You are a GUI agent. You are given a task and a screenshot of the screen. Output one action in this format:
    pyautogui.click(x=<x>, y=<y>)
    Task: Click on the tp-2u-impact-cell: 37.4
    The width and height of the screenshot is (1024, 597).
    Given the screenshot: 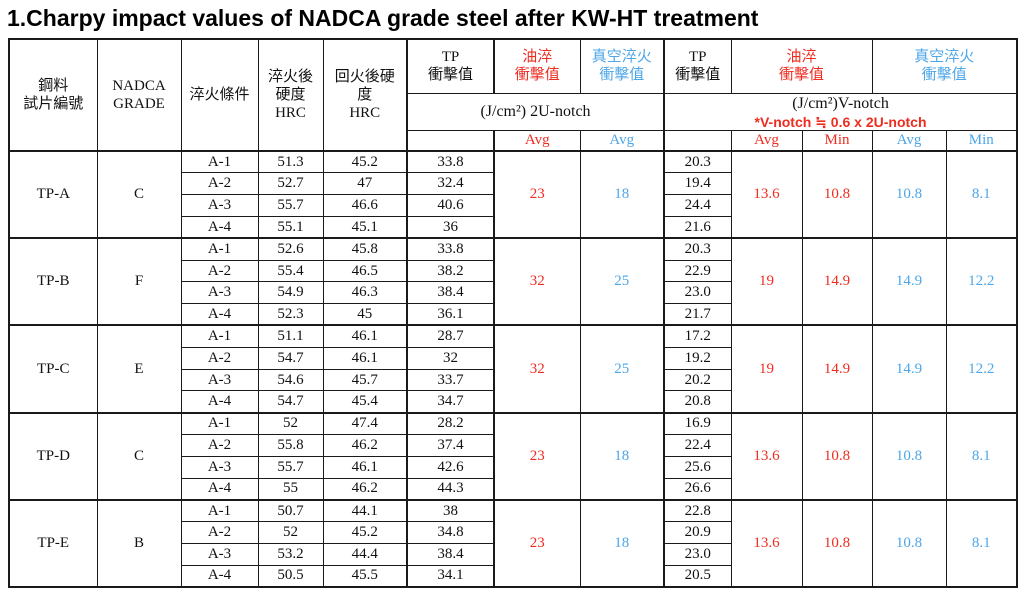 What is the action you would take?
    pyautogui.click(x=450, y=445)
    